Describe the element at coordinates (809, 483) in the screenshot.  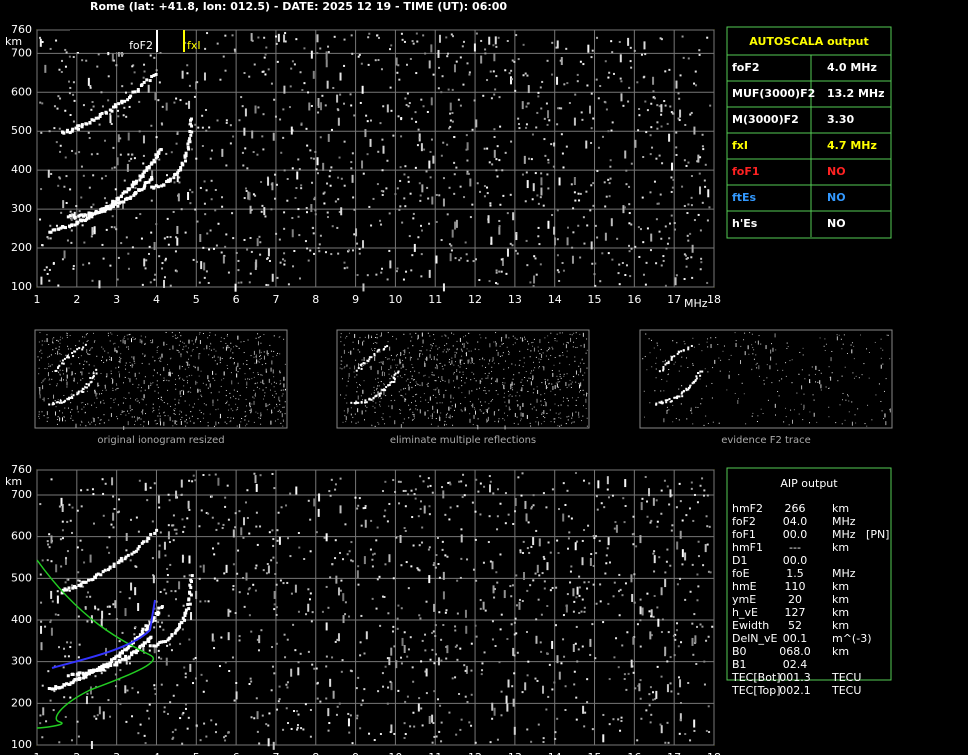
I see `aip-title: AIP output` at that location.